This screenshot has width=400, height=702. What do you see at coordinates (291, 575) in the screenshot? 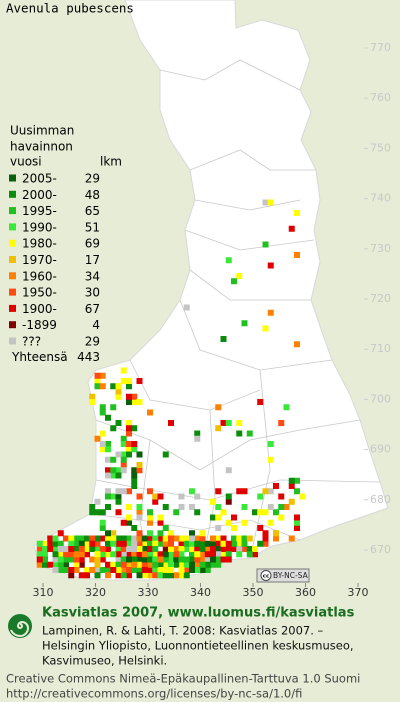
I see `badge-text: BY-NC-SA` at bounding box center [291, 575].